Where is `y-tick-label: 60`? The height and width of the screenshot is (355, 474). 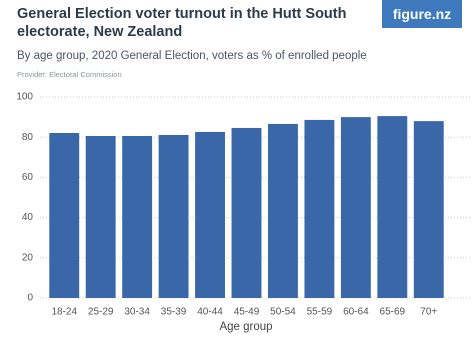 y-tick-label: 60 is located at coordinates (28, 177).